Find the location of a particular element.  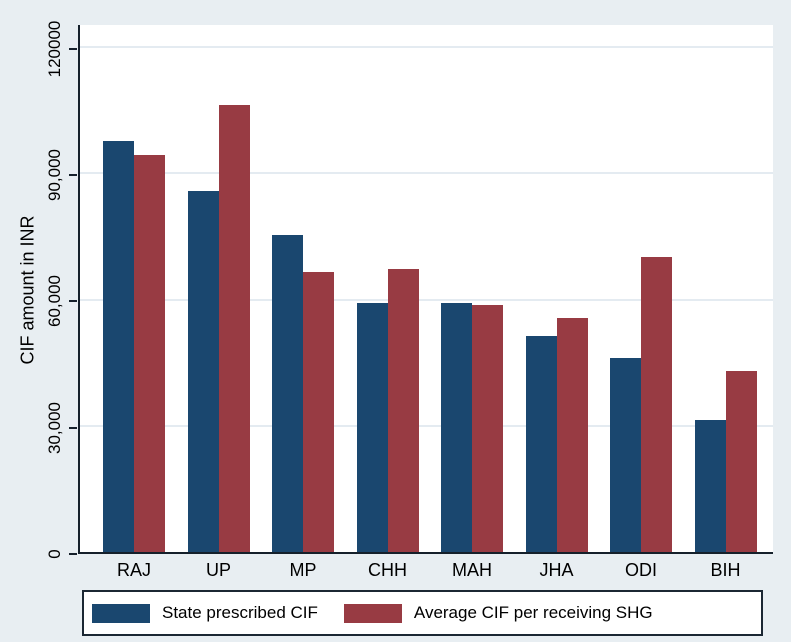

x-category-label-jha: JHA is located at coordinates (556, 570).